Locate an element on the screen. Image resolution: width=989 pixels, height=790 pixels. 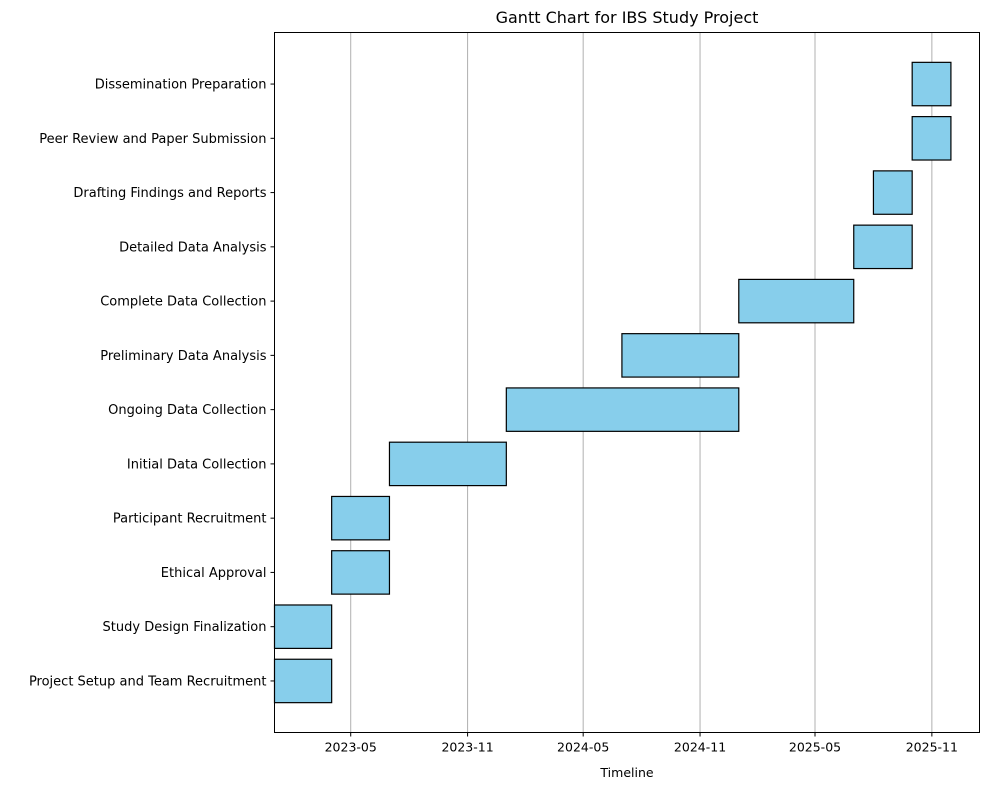
x-axis-label: Timeline is located at coordinates (626, 772).